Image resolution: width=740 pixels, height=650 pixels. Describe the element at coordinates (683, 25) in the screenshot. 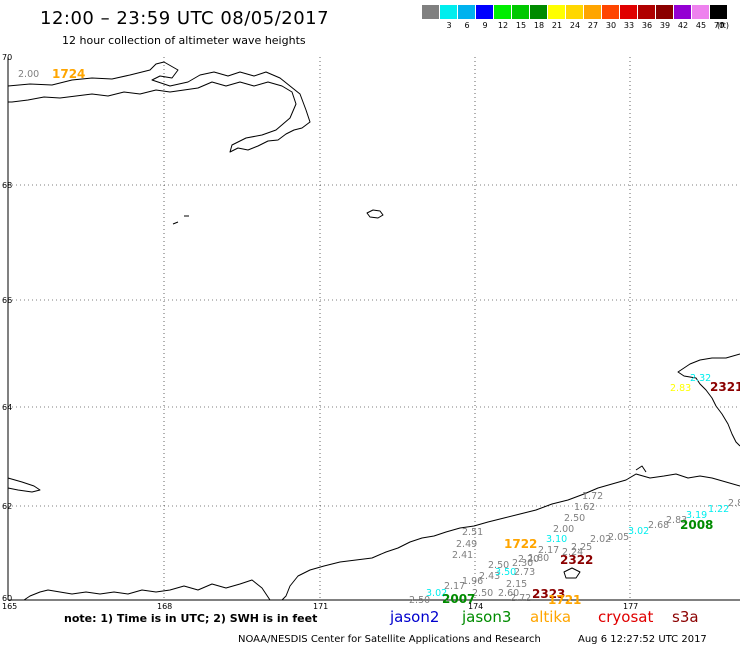

I see `scale-label: 42` at that location.